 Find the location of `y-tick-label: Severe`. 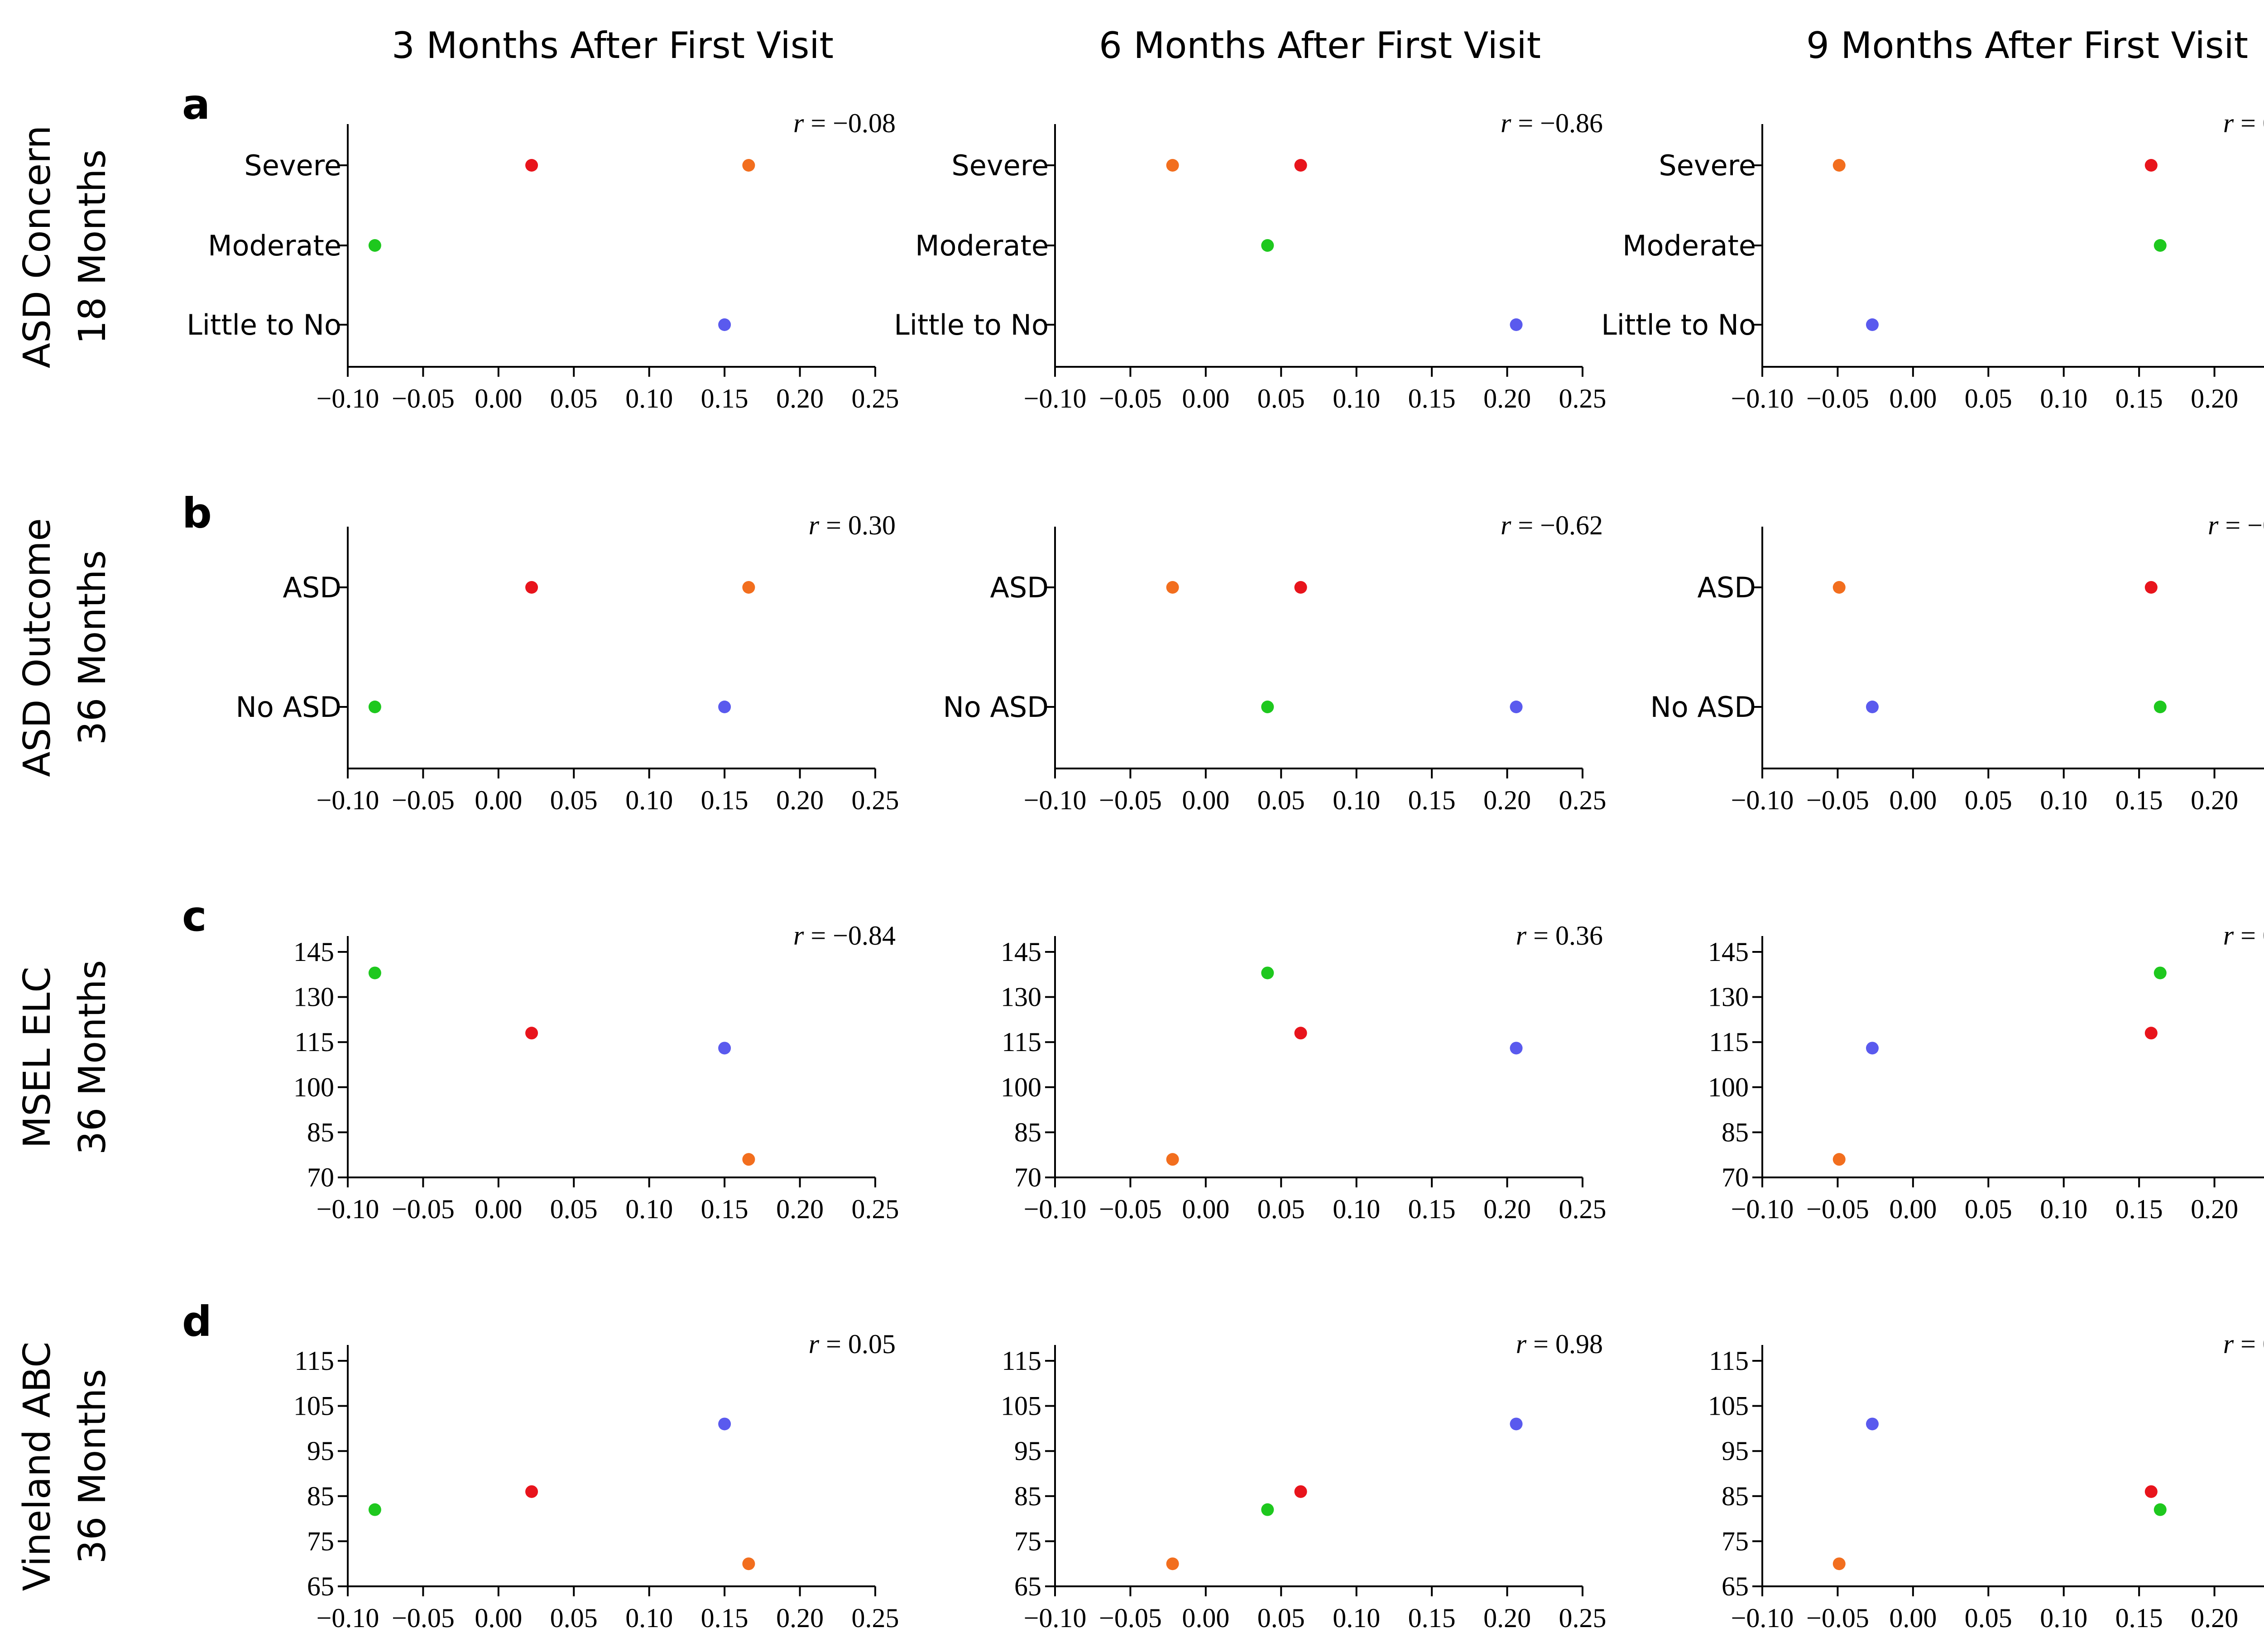

y-tick-label: Severe is located at coordinates (292, 165).